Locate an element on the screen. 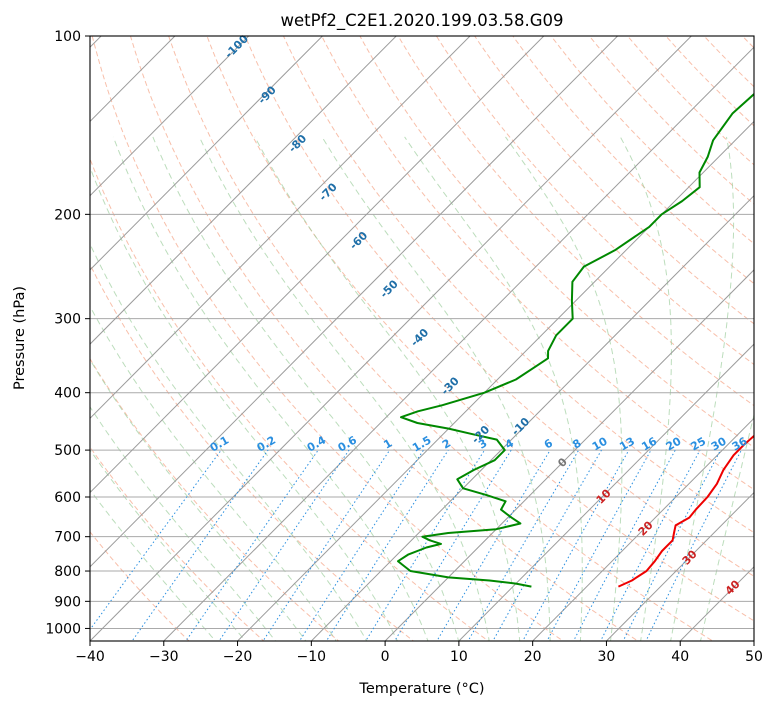 This screenshot has height=708, width=775. x-tick-label: 50 is located at coordinates (754, 657).